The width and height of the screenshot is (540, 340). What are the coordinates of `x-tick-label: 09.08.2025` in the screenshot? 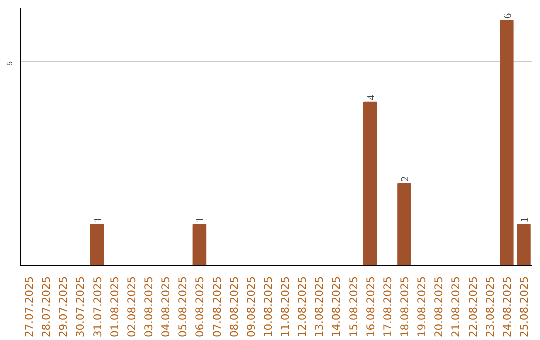 It's located at (251, 307).